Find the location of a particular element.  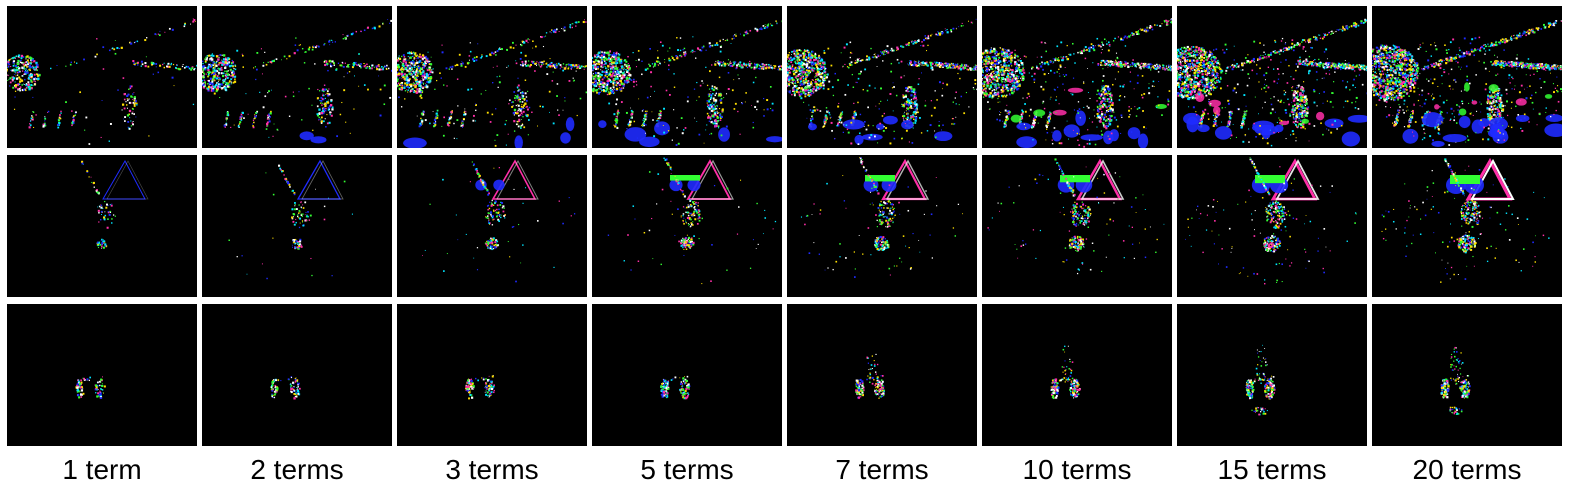

street-scene-event-frame-2-terms is located at coordinates (297, 77).